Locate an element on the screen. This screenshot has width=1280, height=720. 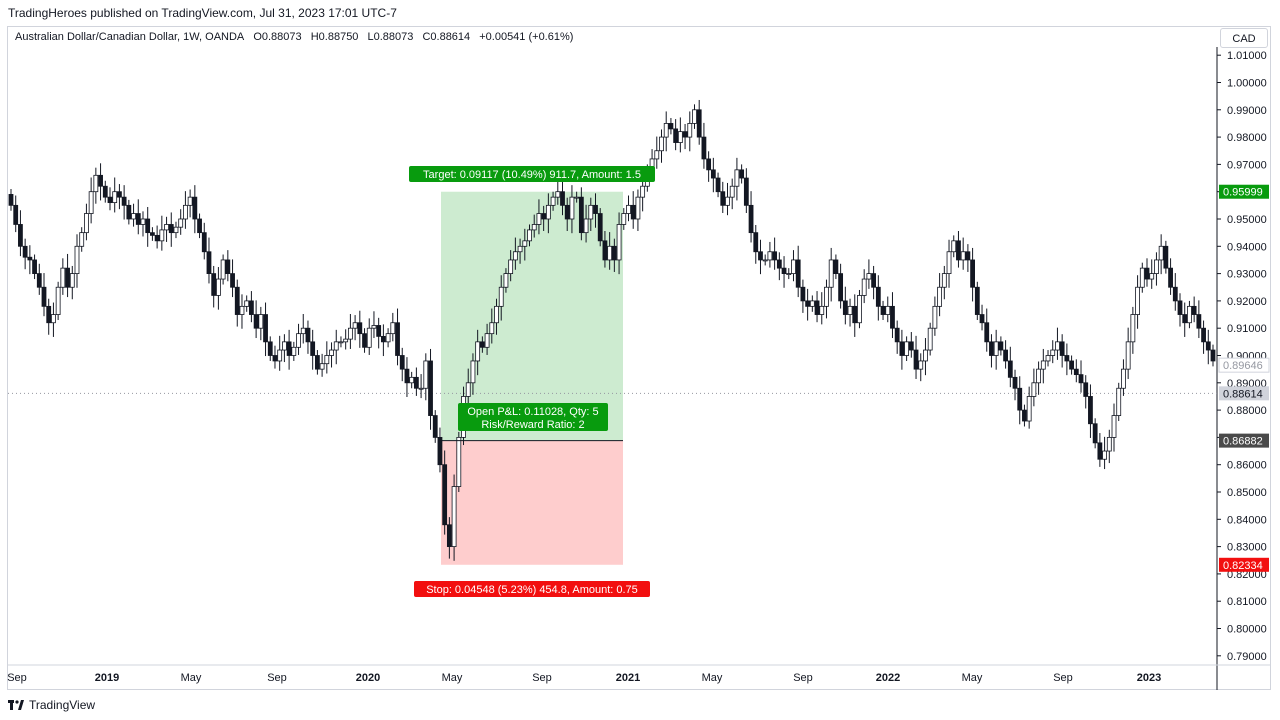
price-axis-label: 0.84000 is located at coordinates (1247, 520).